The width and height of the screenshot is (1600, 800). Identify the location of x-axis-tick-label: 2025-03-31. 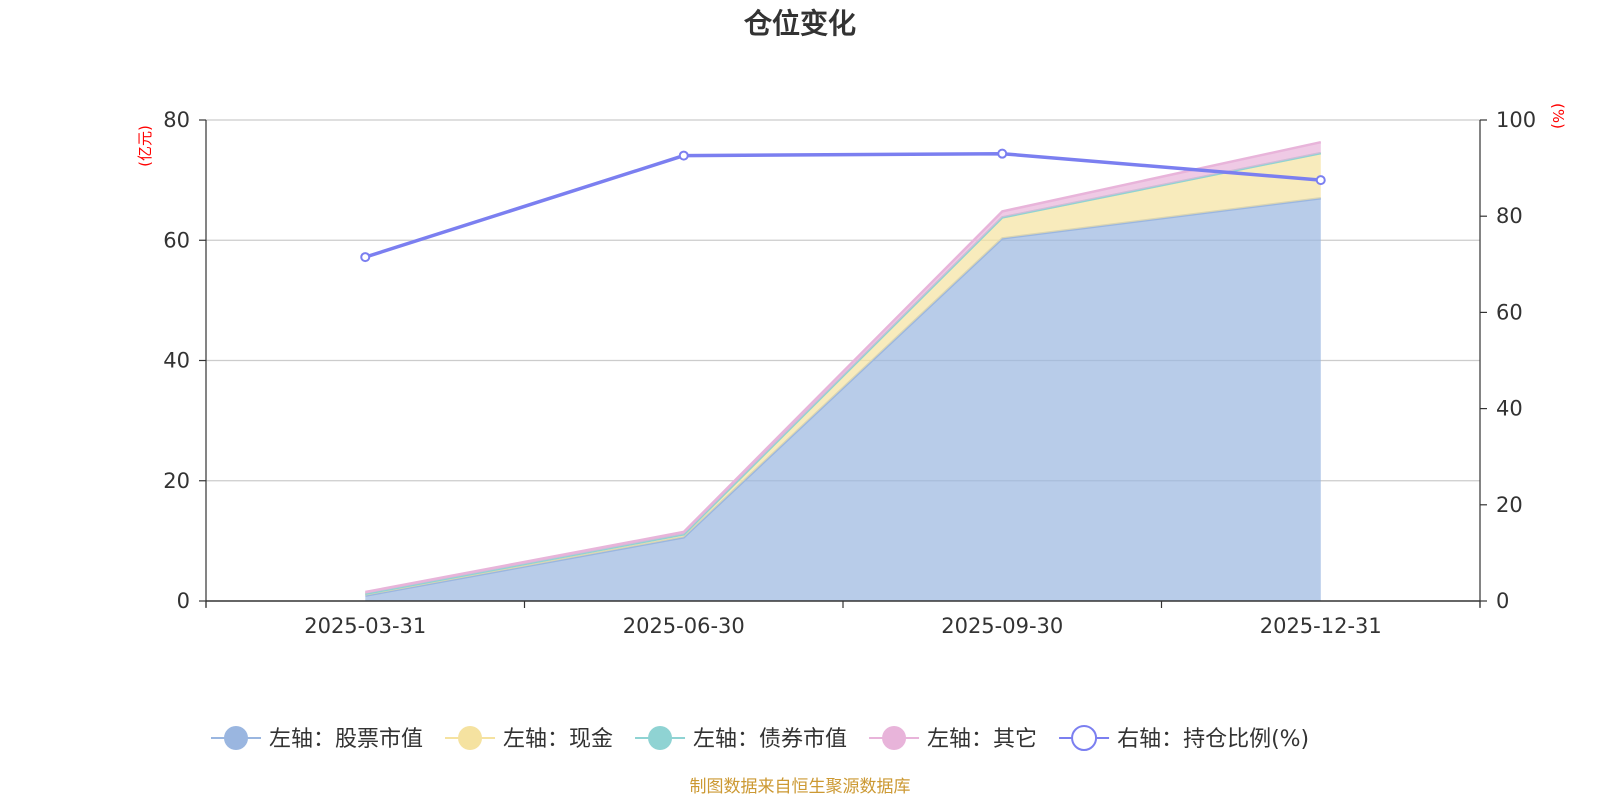
(365, 626).